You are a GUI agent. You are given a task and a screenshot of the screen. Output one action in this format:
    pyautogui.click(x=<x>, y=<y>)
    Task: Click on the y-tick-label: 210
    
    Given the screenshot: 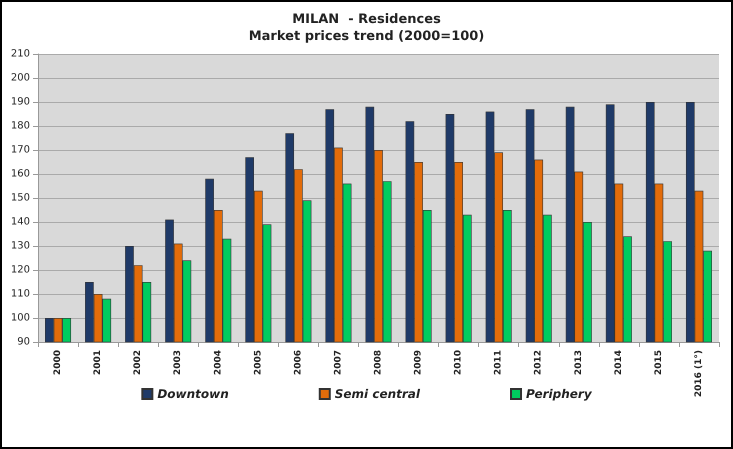 What is the action you would take?
    pyautogui.click(x=20, y=54)
    